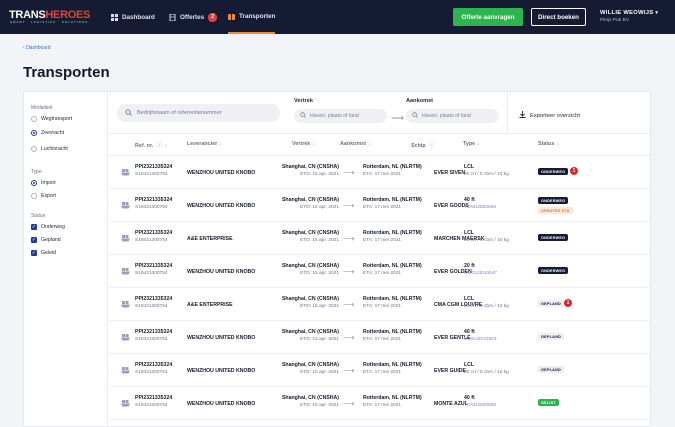  I want to click on status-badge: GEPLAND, so click(551, 336).